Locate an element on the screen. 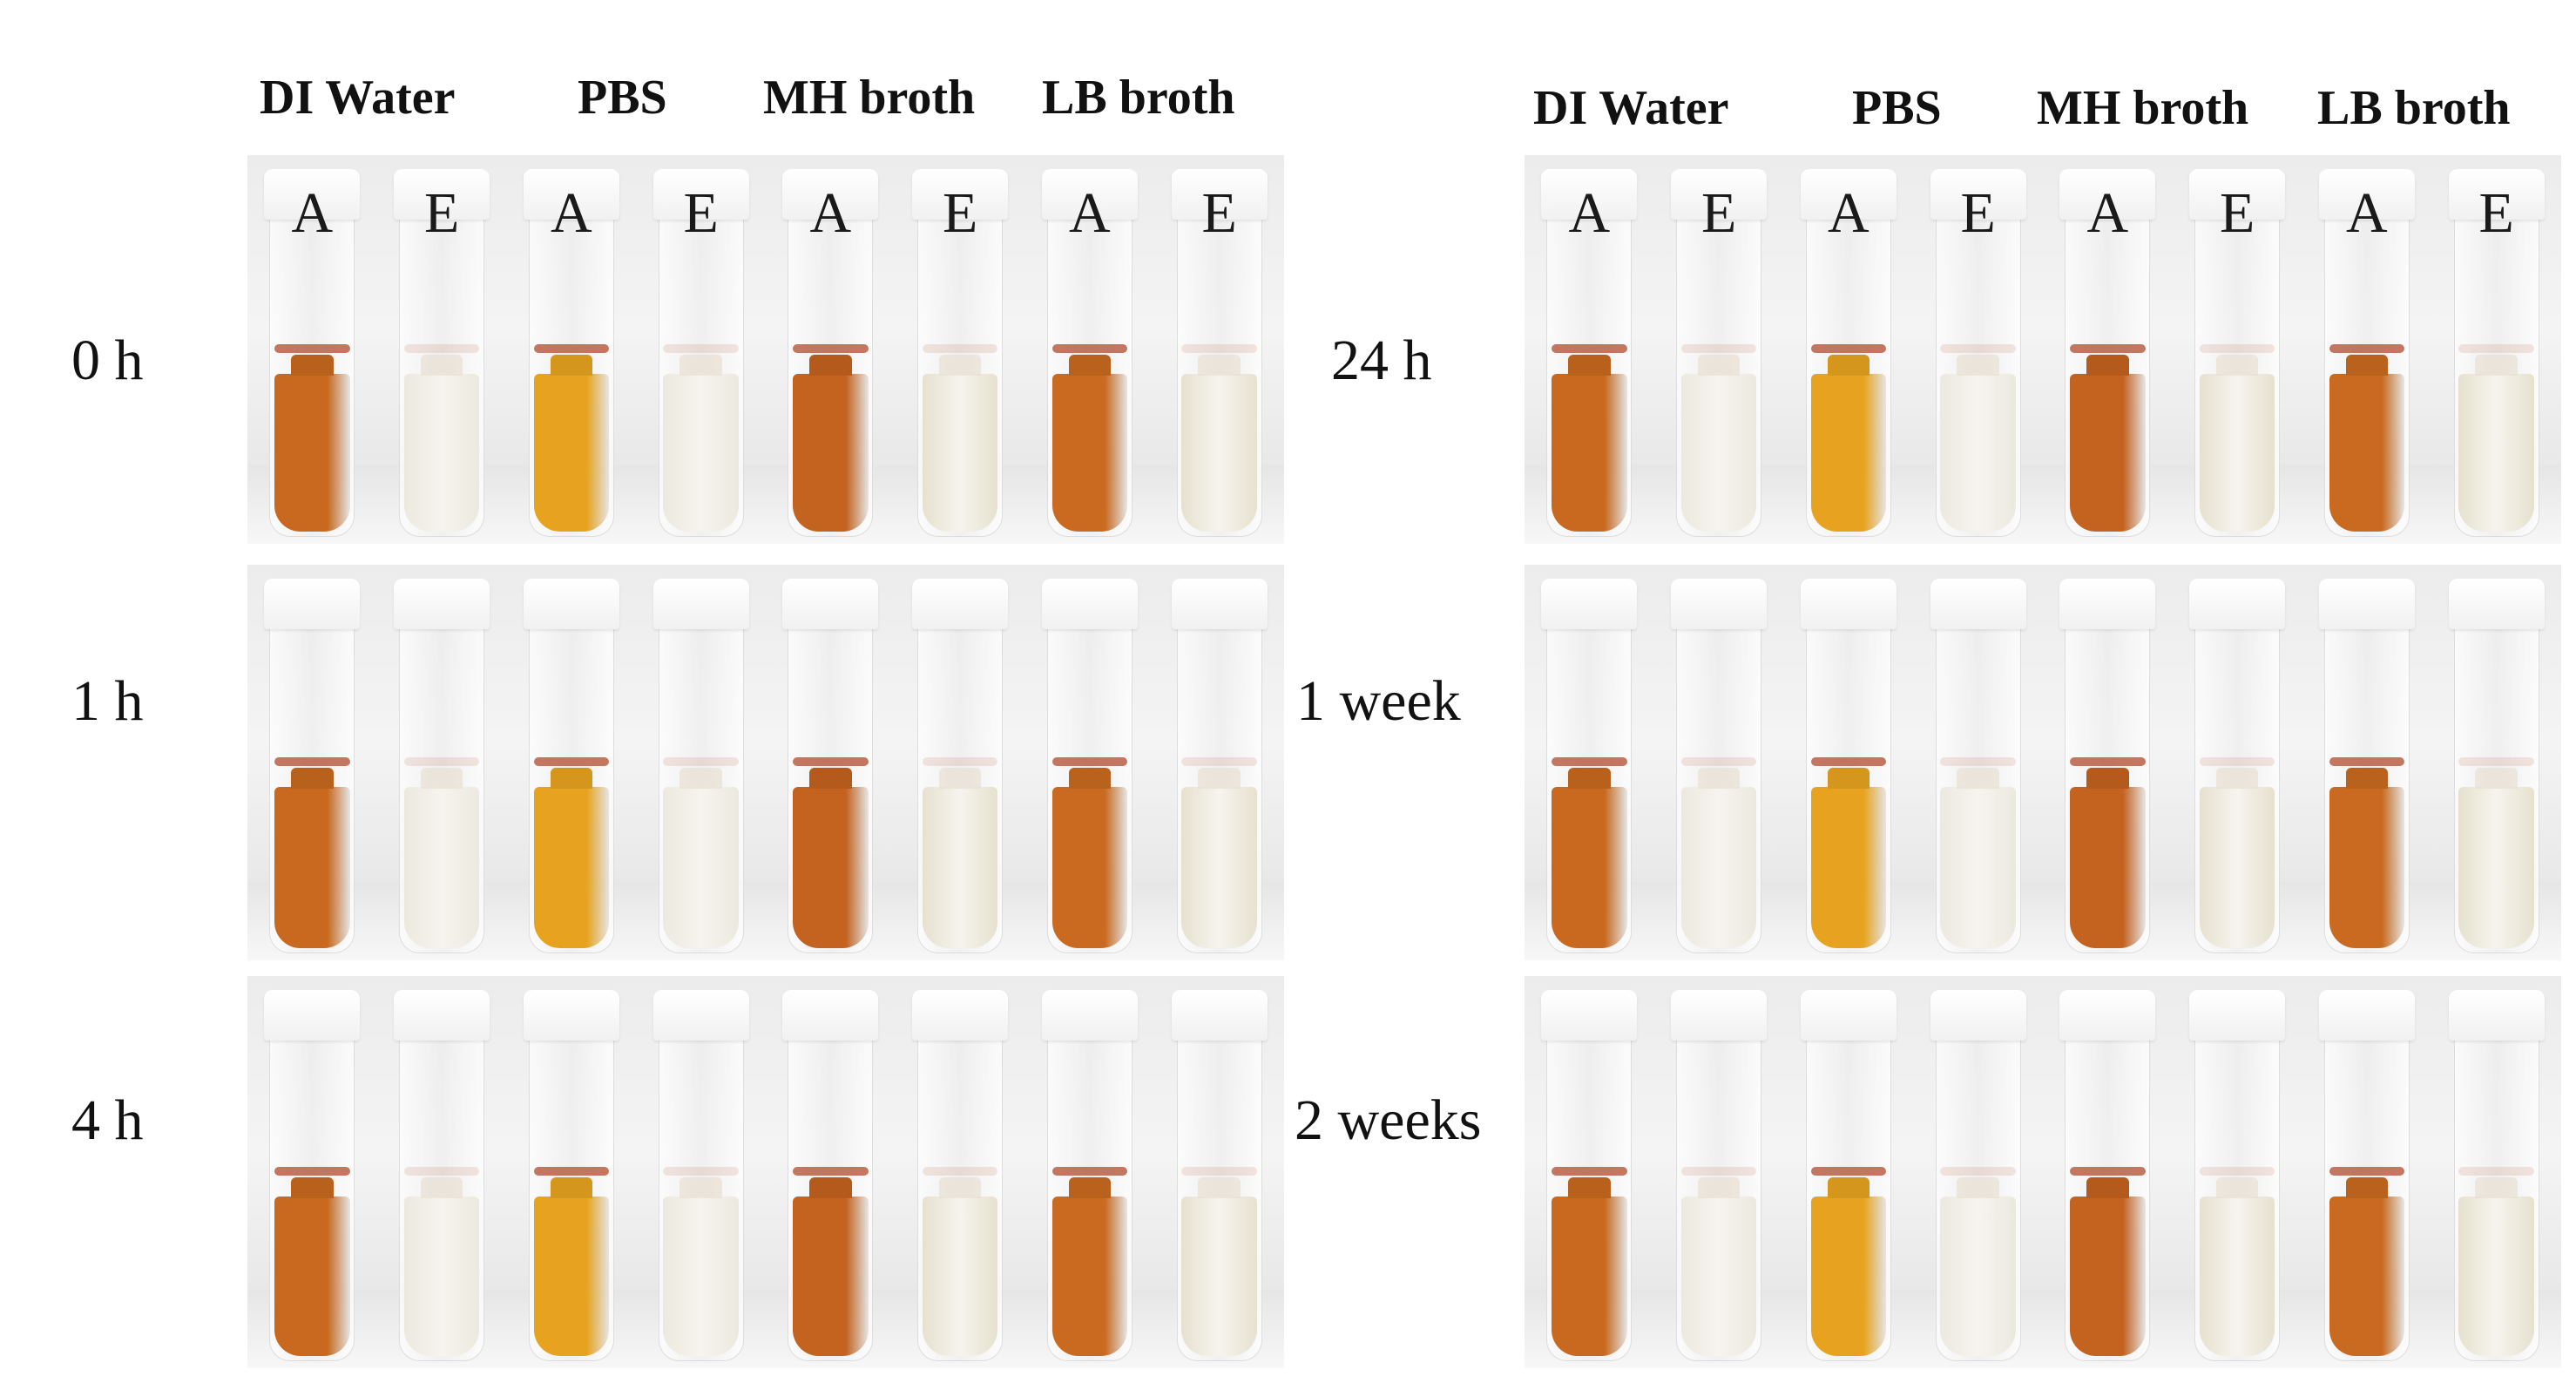 This screenshot has height=1383, width=2576. photo-panel-left-1h is located at coordinates (765, 762).